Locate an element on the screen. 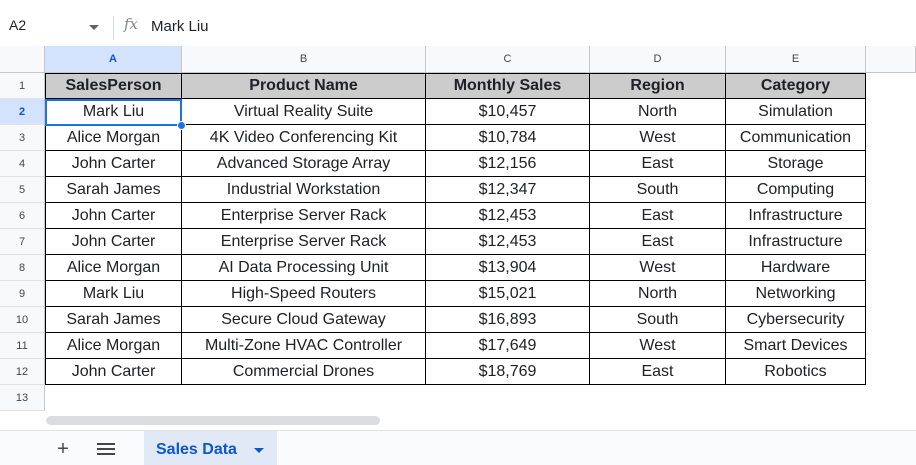  table-cell: Industrial Workstation is located at coordinates (304, 190).